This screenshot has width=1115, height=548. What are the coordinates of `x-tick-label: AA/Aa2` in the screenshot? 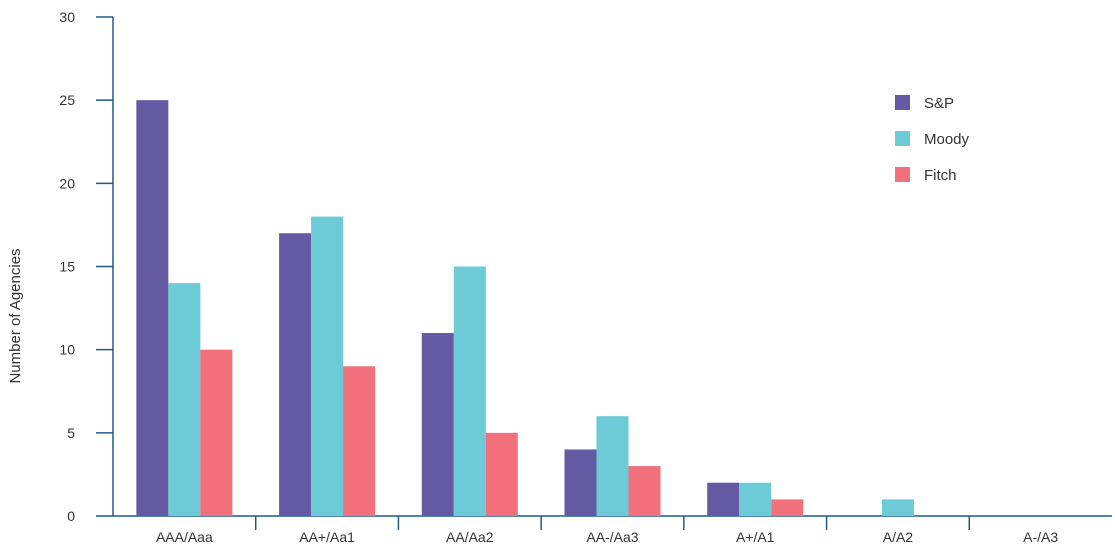 It's located at (470, 537).